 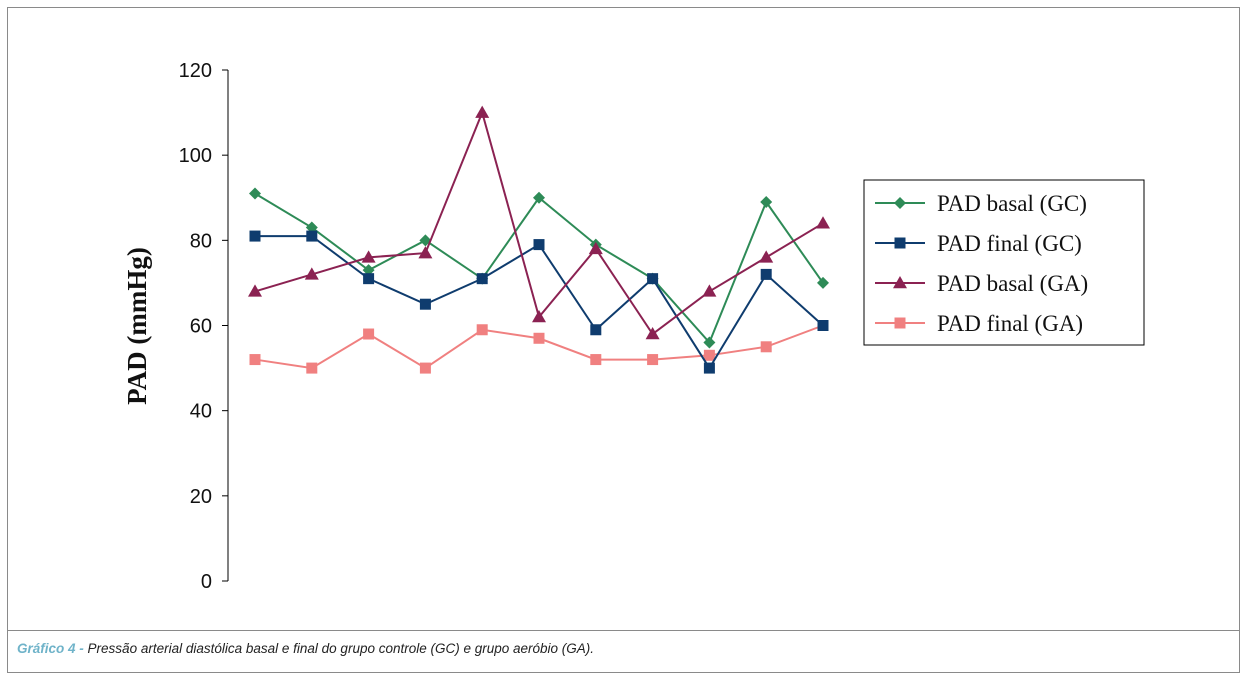 I want to click on y-tick-label: 40, so click(x=201, y=412).